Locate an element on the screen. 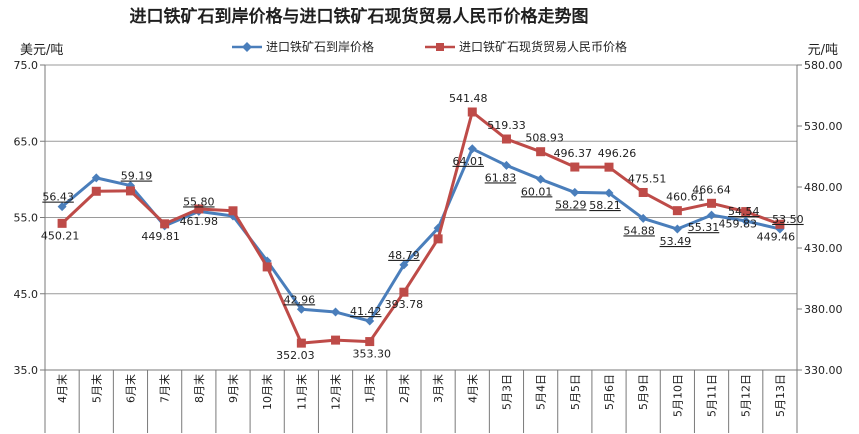 This screenshot has width=859, height=434. data-label-cif-price: 54.88 is located at coordinates (639, 230).